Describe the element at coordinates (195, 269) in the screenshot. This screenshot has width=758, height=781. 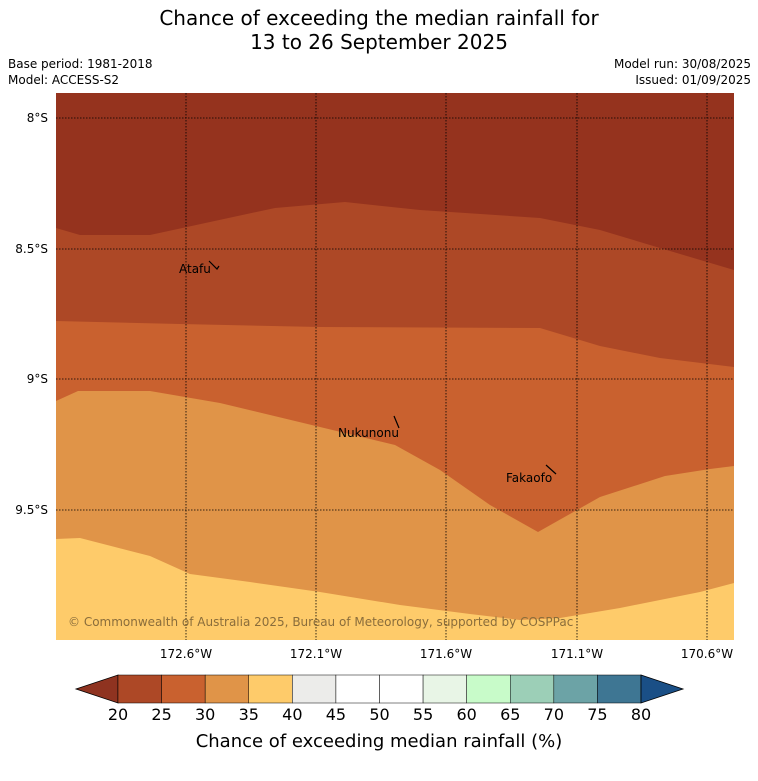
I see `place-atafu: Atafu` at that location.